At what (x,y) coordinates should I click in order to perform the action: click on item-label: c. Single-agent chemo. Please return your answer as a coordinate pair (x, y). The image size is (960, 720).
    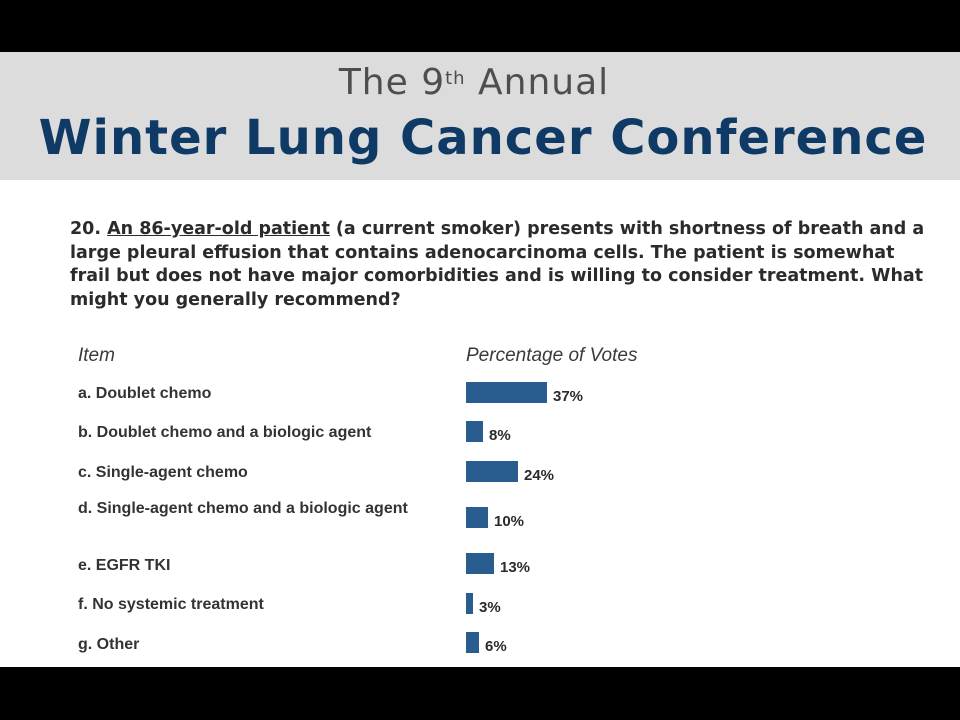
    Looking at the image, I should click on (163, 472).